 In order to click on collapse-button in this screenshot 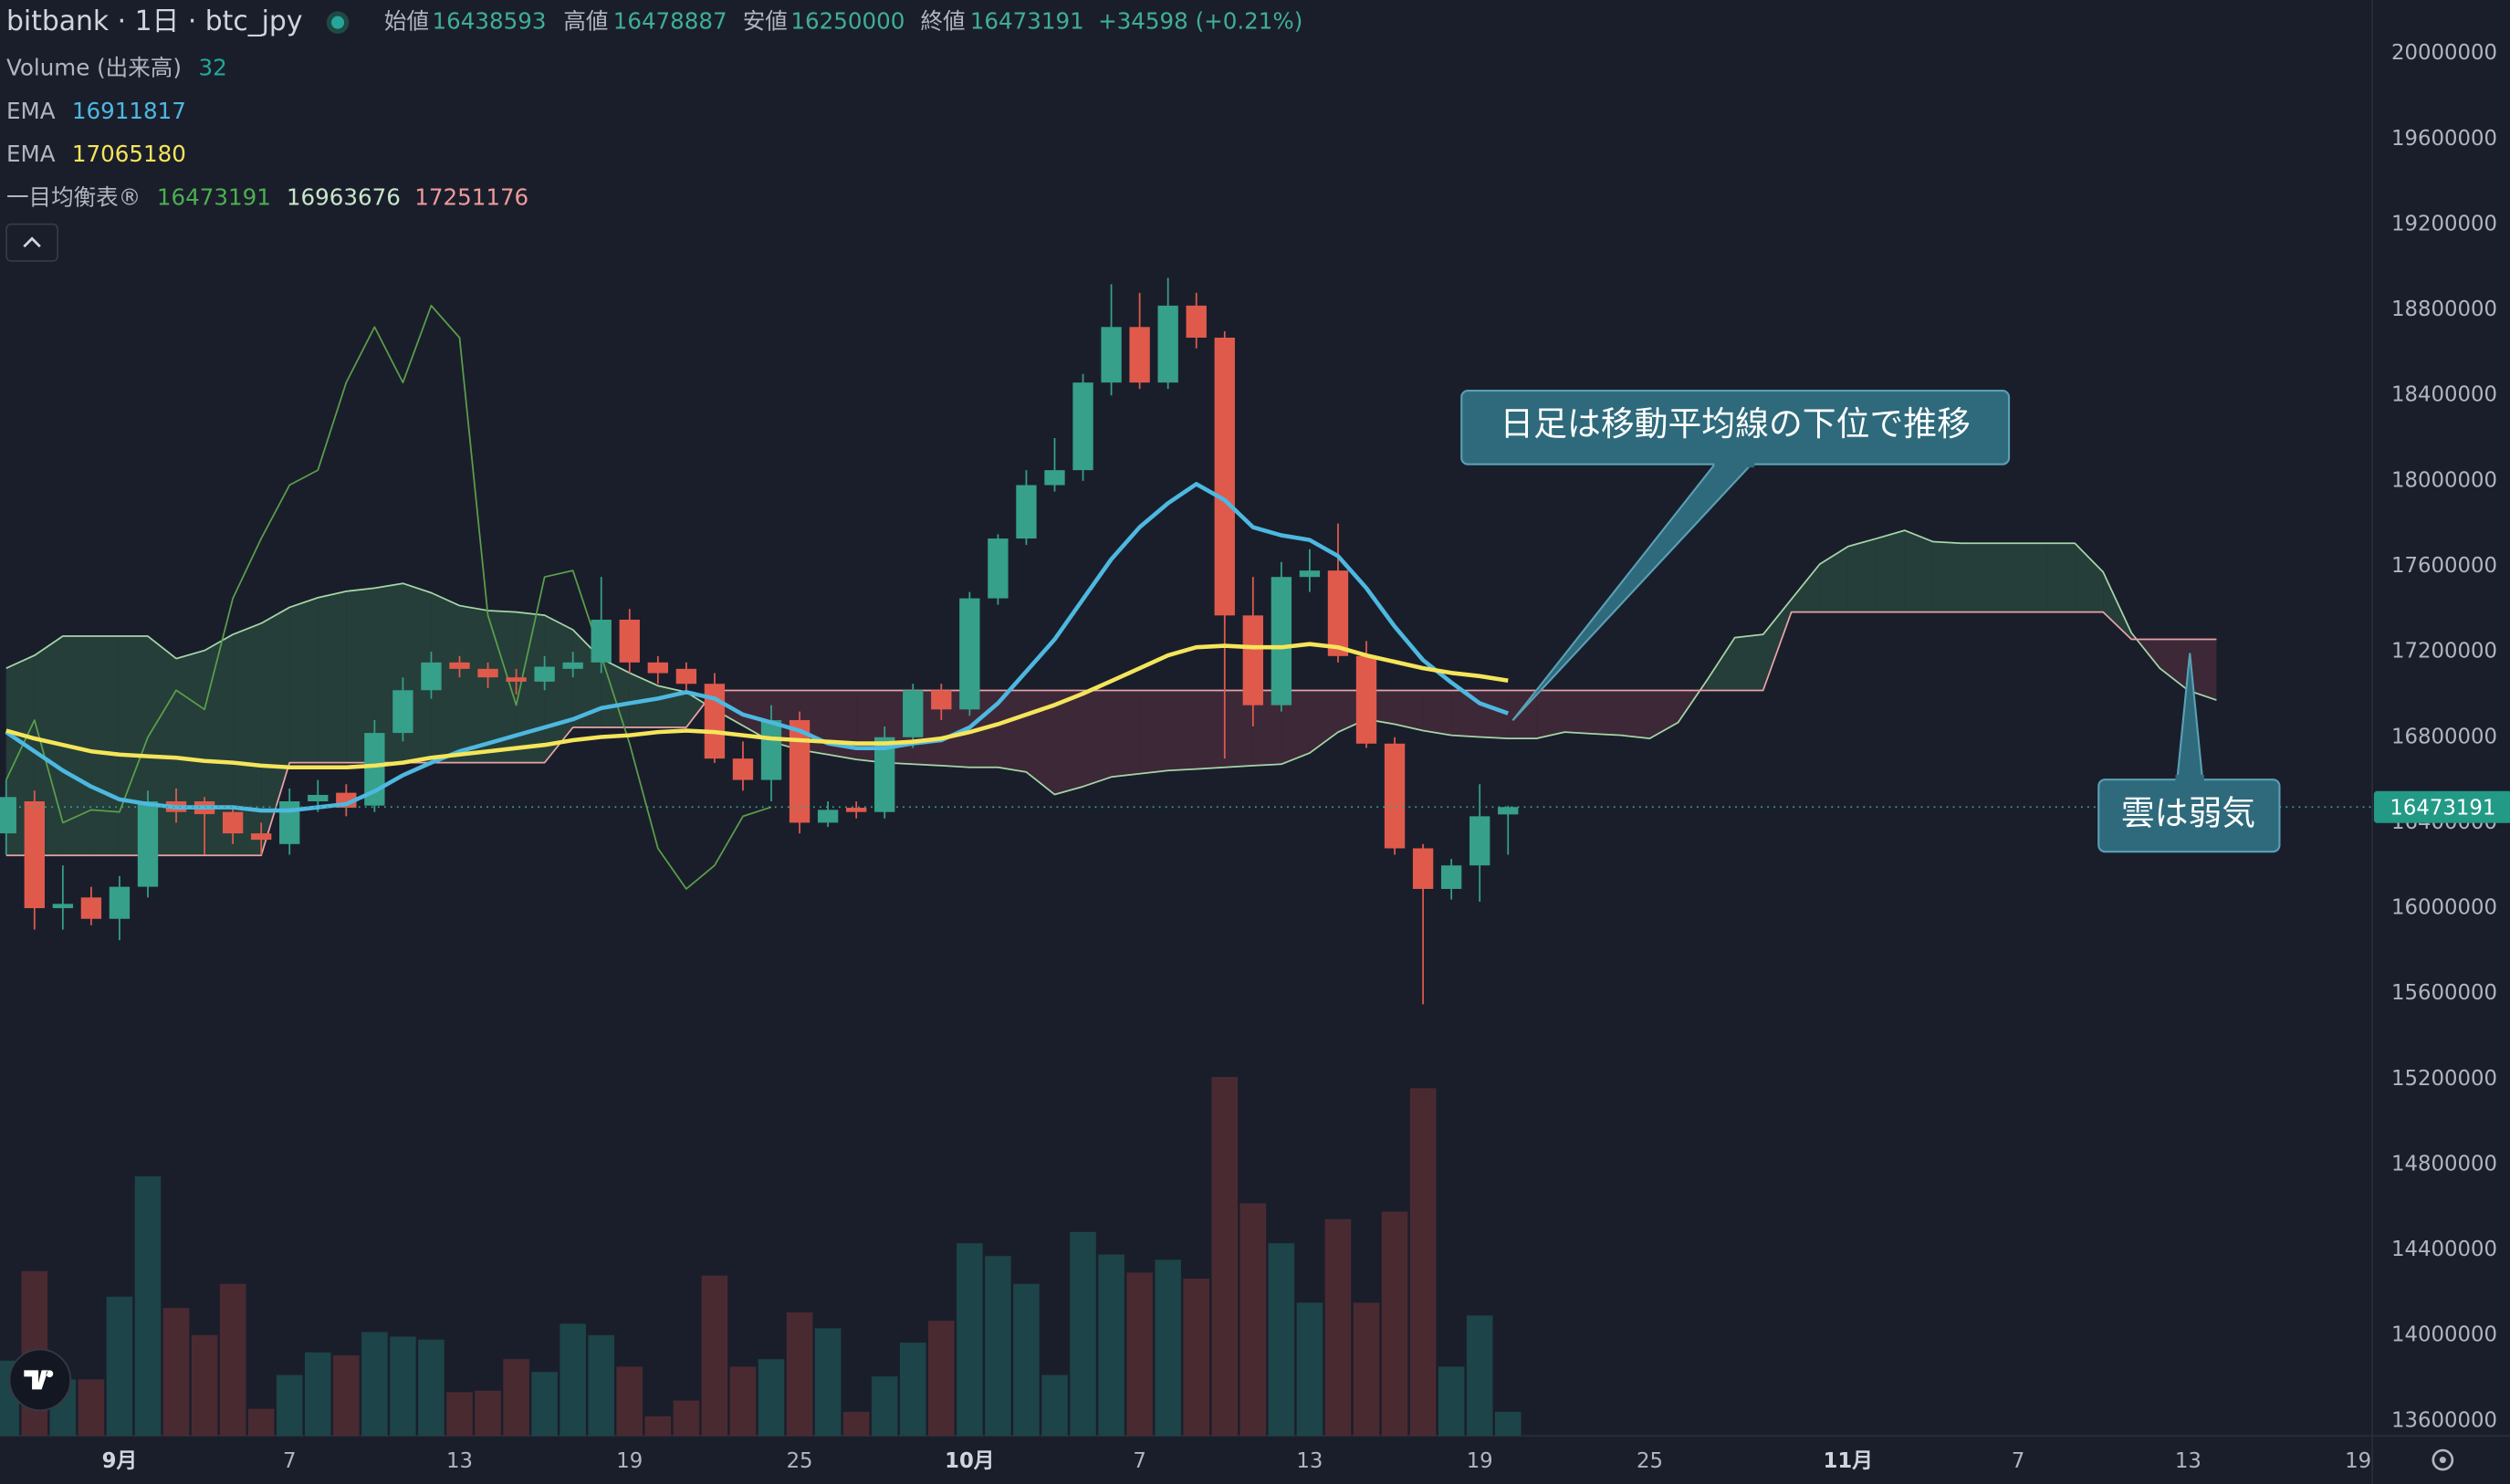, I will do `click(32, 242)`.